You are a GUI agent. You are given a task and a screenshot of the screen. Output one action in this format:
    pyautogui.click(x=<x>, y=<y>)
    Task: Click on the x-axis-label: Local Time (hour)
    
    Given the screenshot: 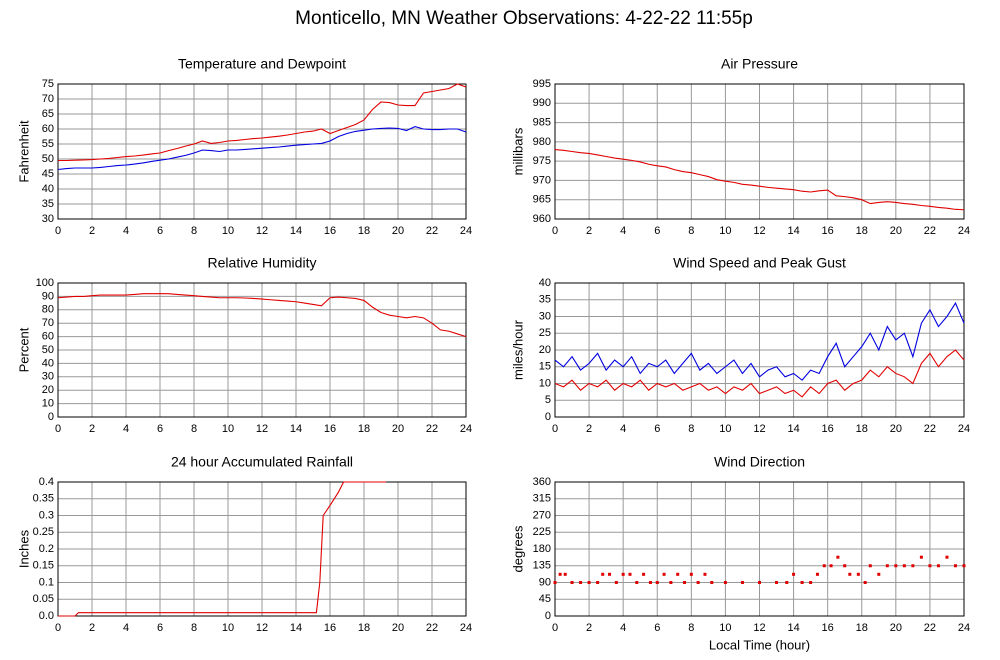 What is the action you would take?
    pyautogui.click(x=759, y=644)
    